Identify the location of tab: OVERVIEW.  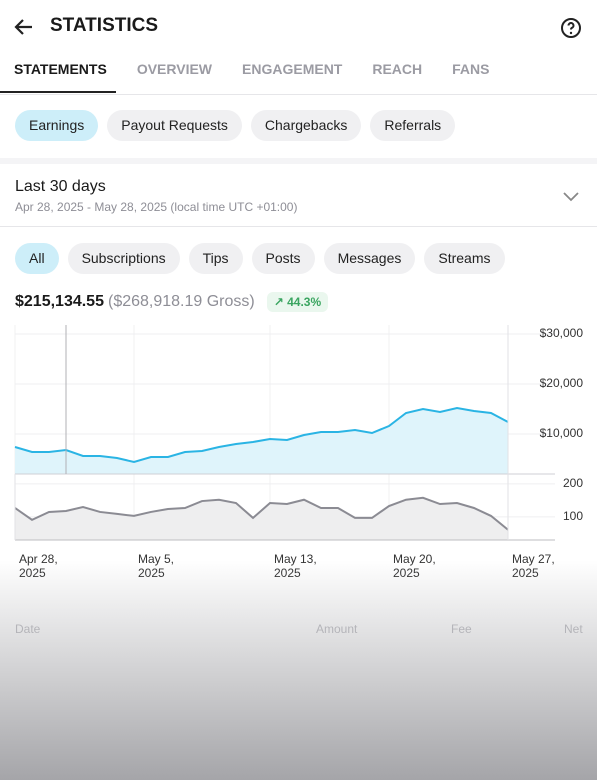
(174, 69).